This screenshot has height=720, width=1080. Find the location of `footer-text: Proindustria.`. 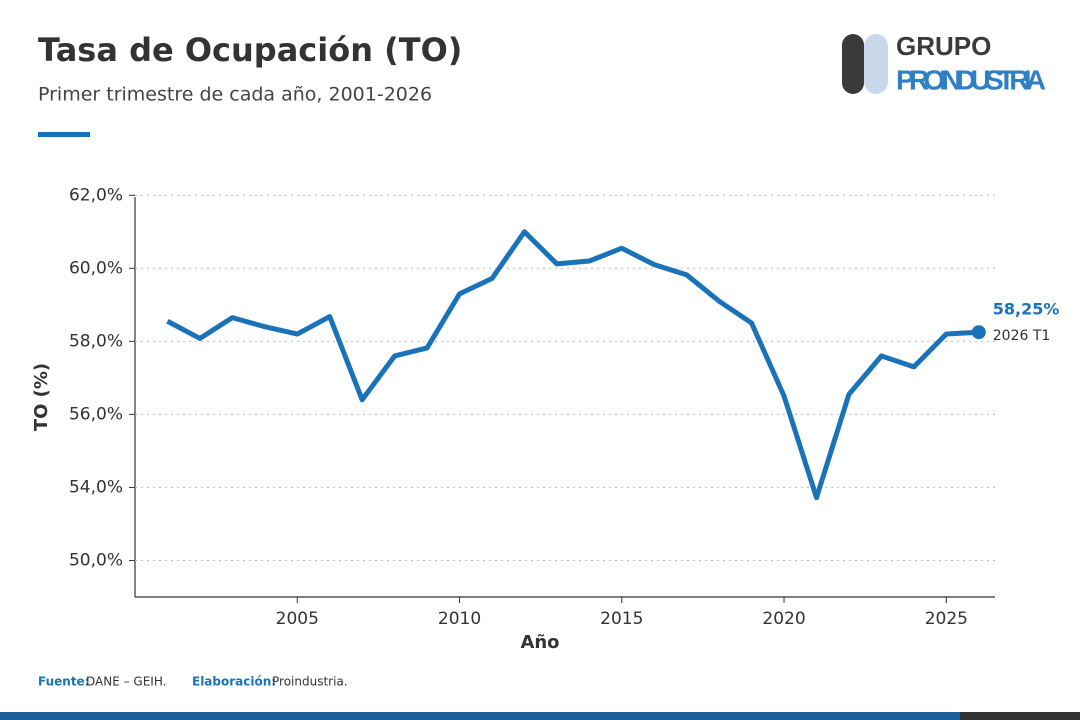

footer-text: Proindustria. is located at coordinates (310, 682).